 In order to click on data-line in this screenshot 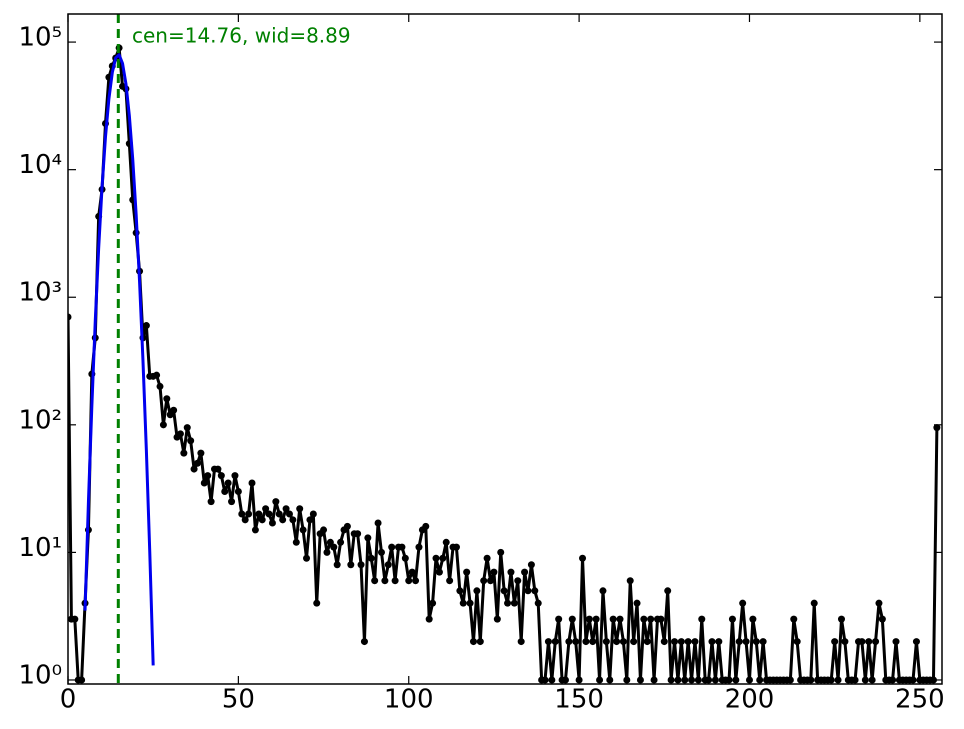, I will do `click(119, 359)`.